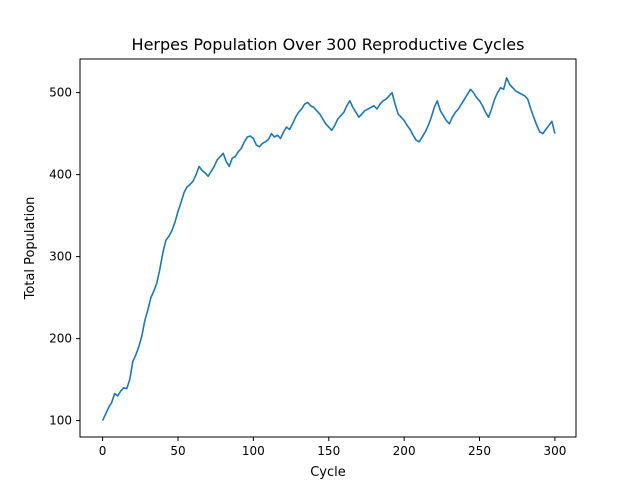 The height and width of the screenshot is (490, 640). What do you see at coordinates (554, 451) in the screenshot?
I see `x-tick-label: 300` at bounding box center [554, 451].